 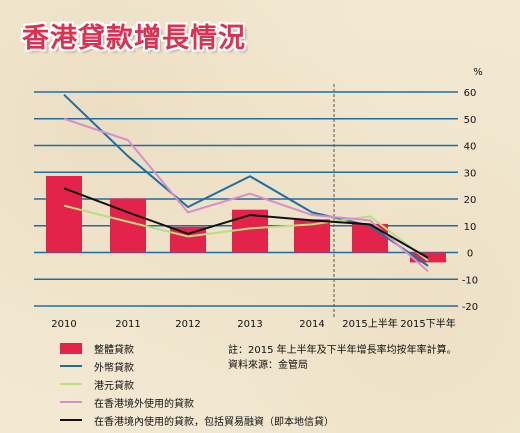 I want to click on chart-notes: 註：2015 年上半年及下半年增長率均按年率計算。 資料來源：金管局, so click(x=342, y=358).